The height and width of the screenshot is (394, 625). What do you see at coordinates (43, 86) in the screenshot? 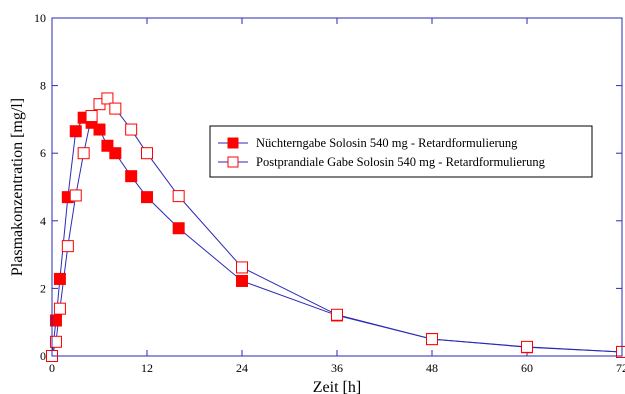
I see `y-tick-label: 8` at bounding box center [43, 86].